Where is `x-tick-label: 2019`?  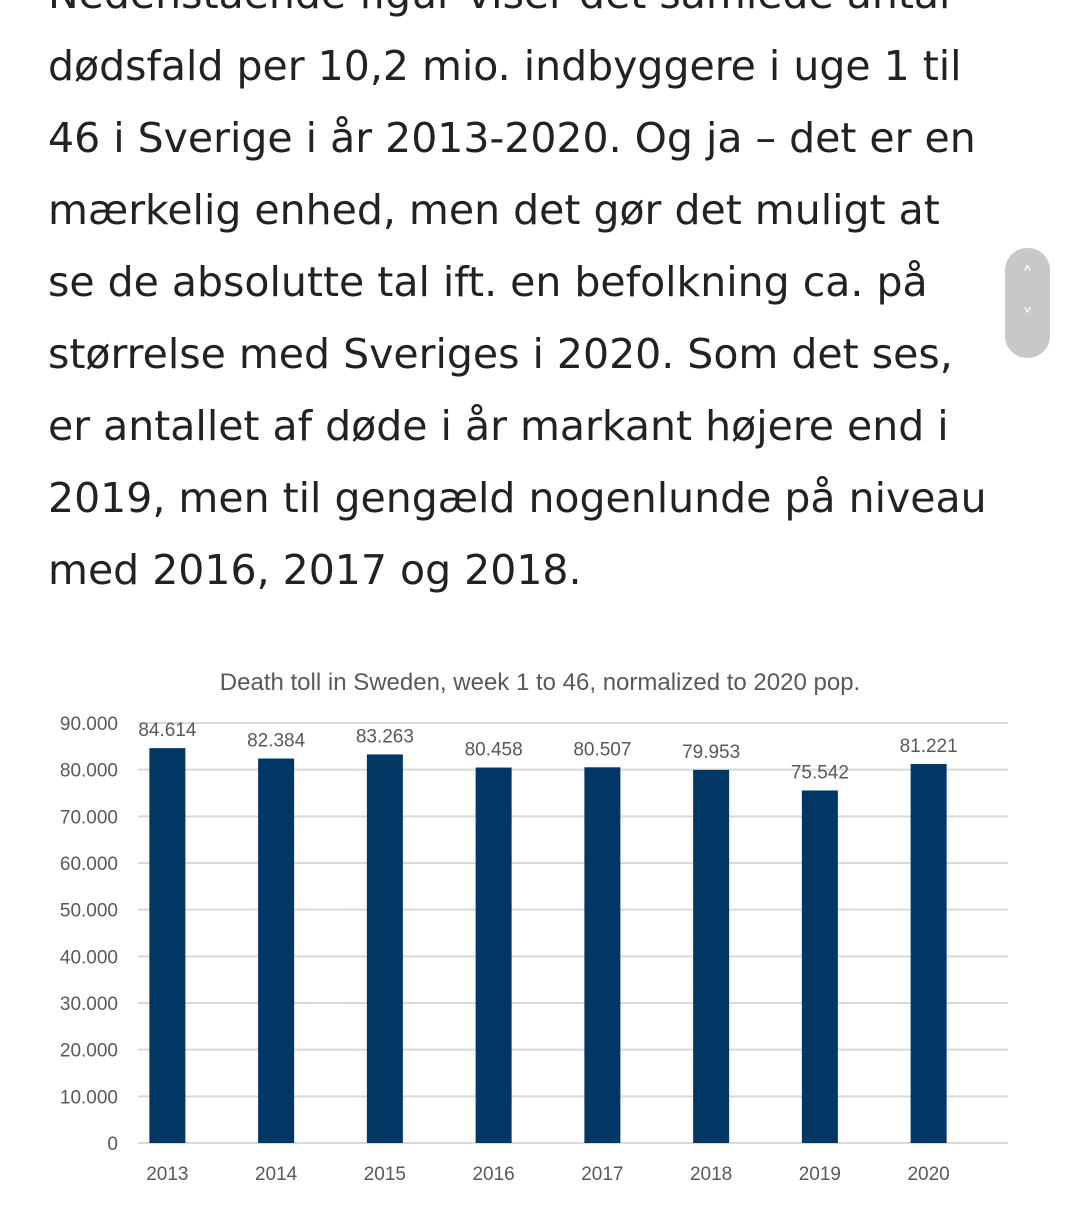 x-tick-label: 2019 is located at coordinates (820, 1174).